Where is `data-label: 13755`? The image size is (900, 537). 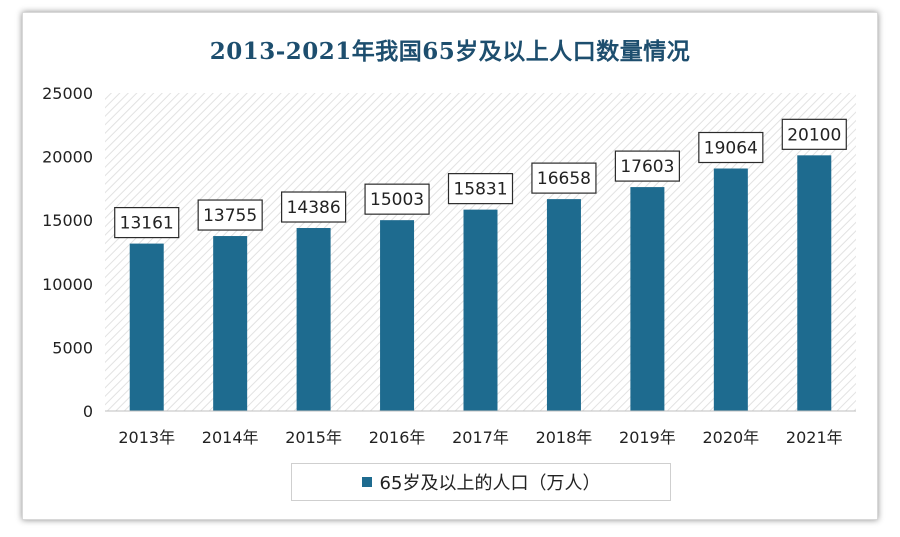 data-label: 13755 is located at coordinates (230, 216).